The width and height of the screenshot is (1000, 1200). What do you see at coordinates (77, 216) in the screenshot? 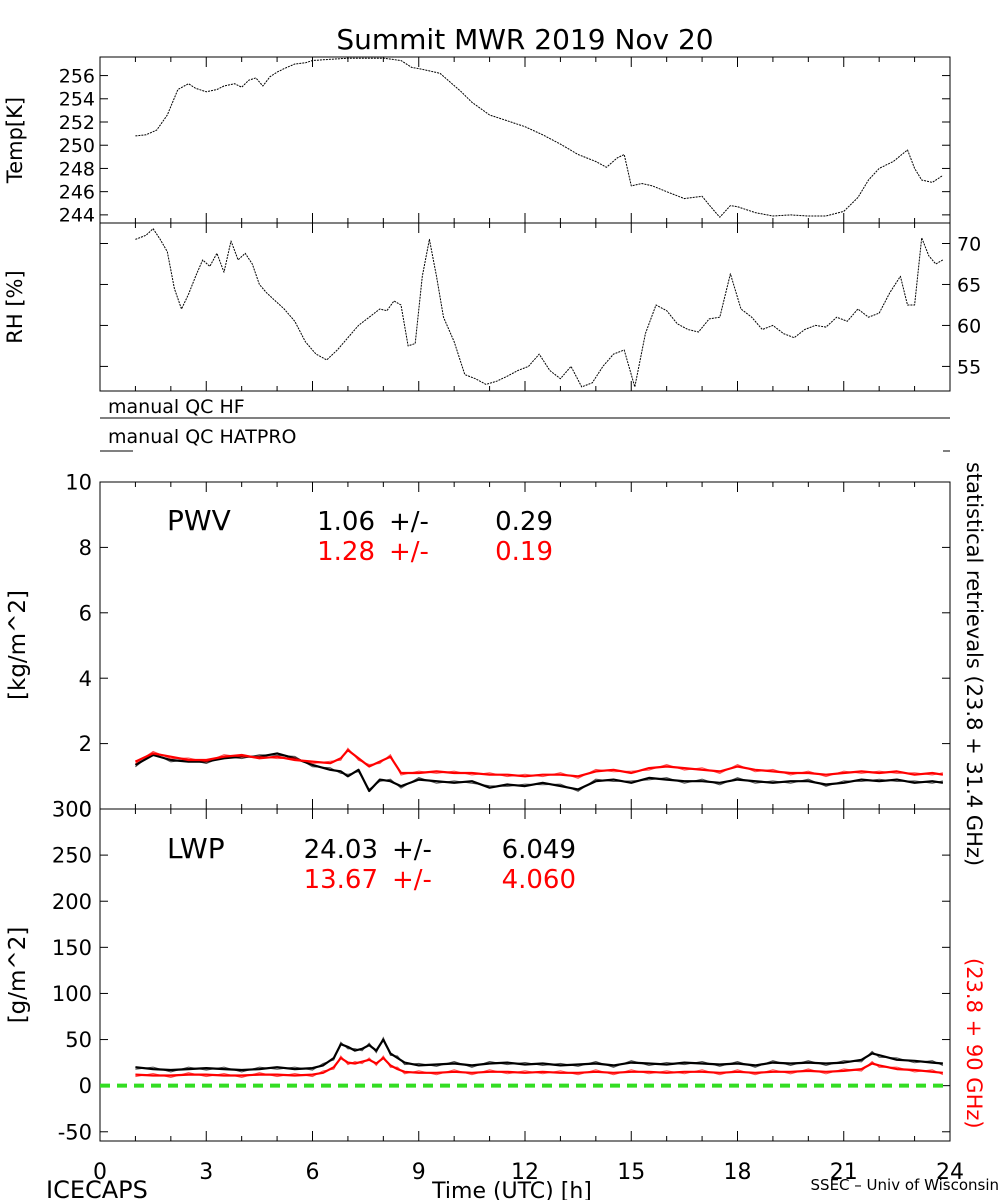
I see `temp-ytick-label: 244` at bounding box center [77, 216].